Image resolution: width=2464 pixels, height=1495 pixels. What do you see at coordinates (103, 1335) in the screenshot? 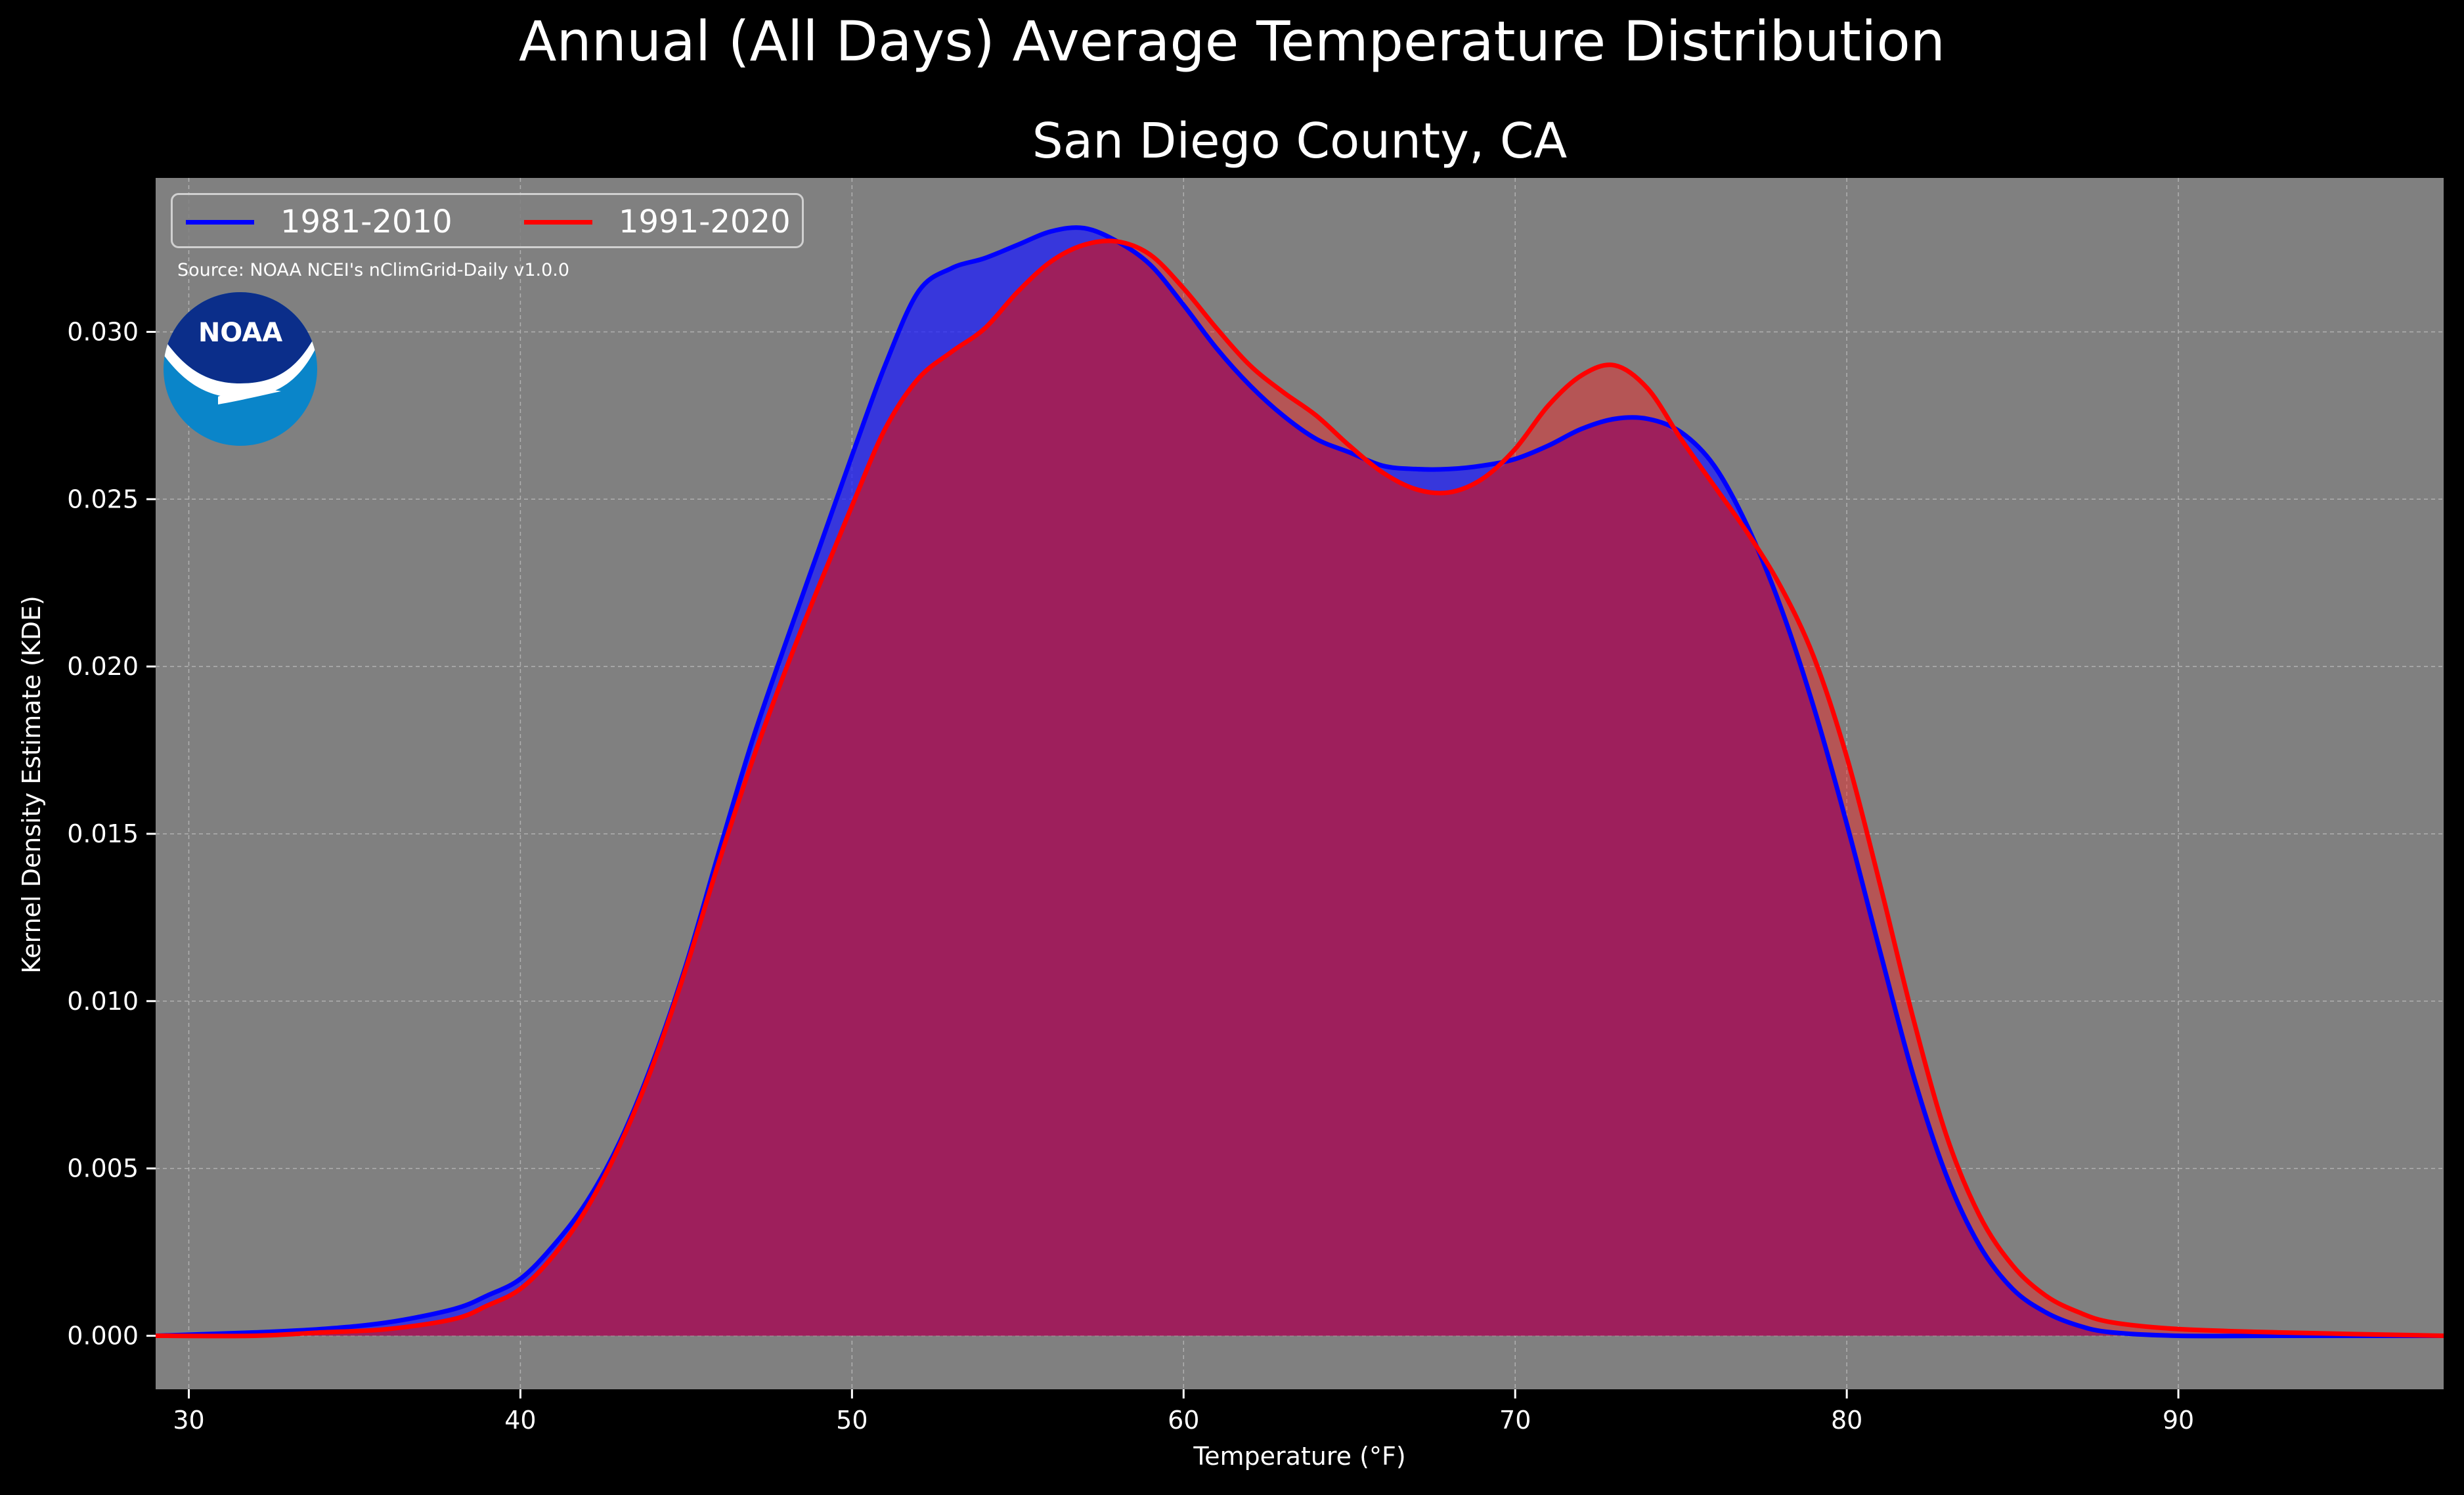
I see `y-tick-label: 0.000` at bounding box center [103, 1335].